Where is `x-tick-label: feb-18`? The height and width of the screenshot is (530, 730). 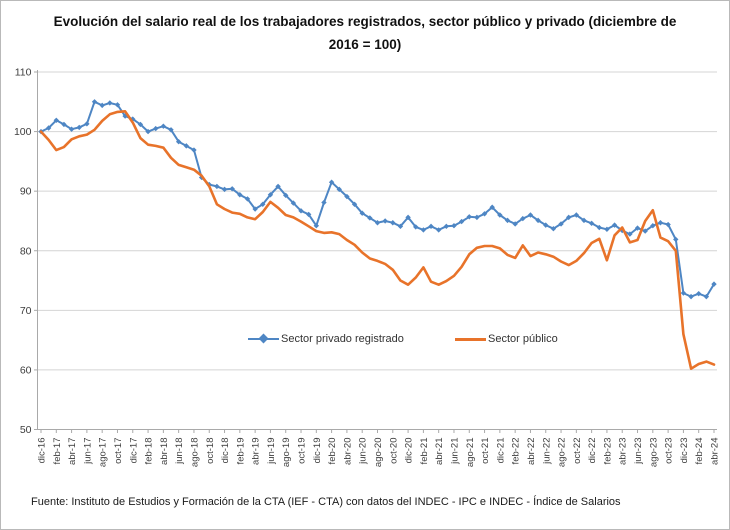
x-tick-label: feb-18 is located at coordinates (149, 451).